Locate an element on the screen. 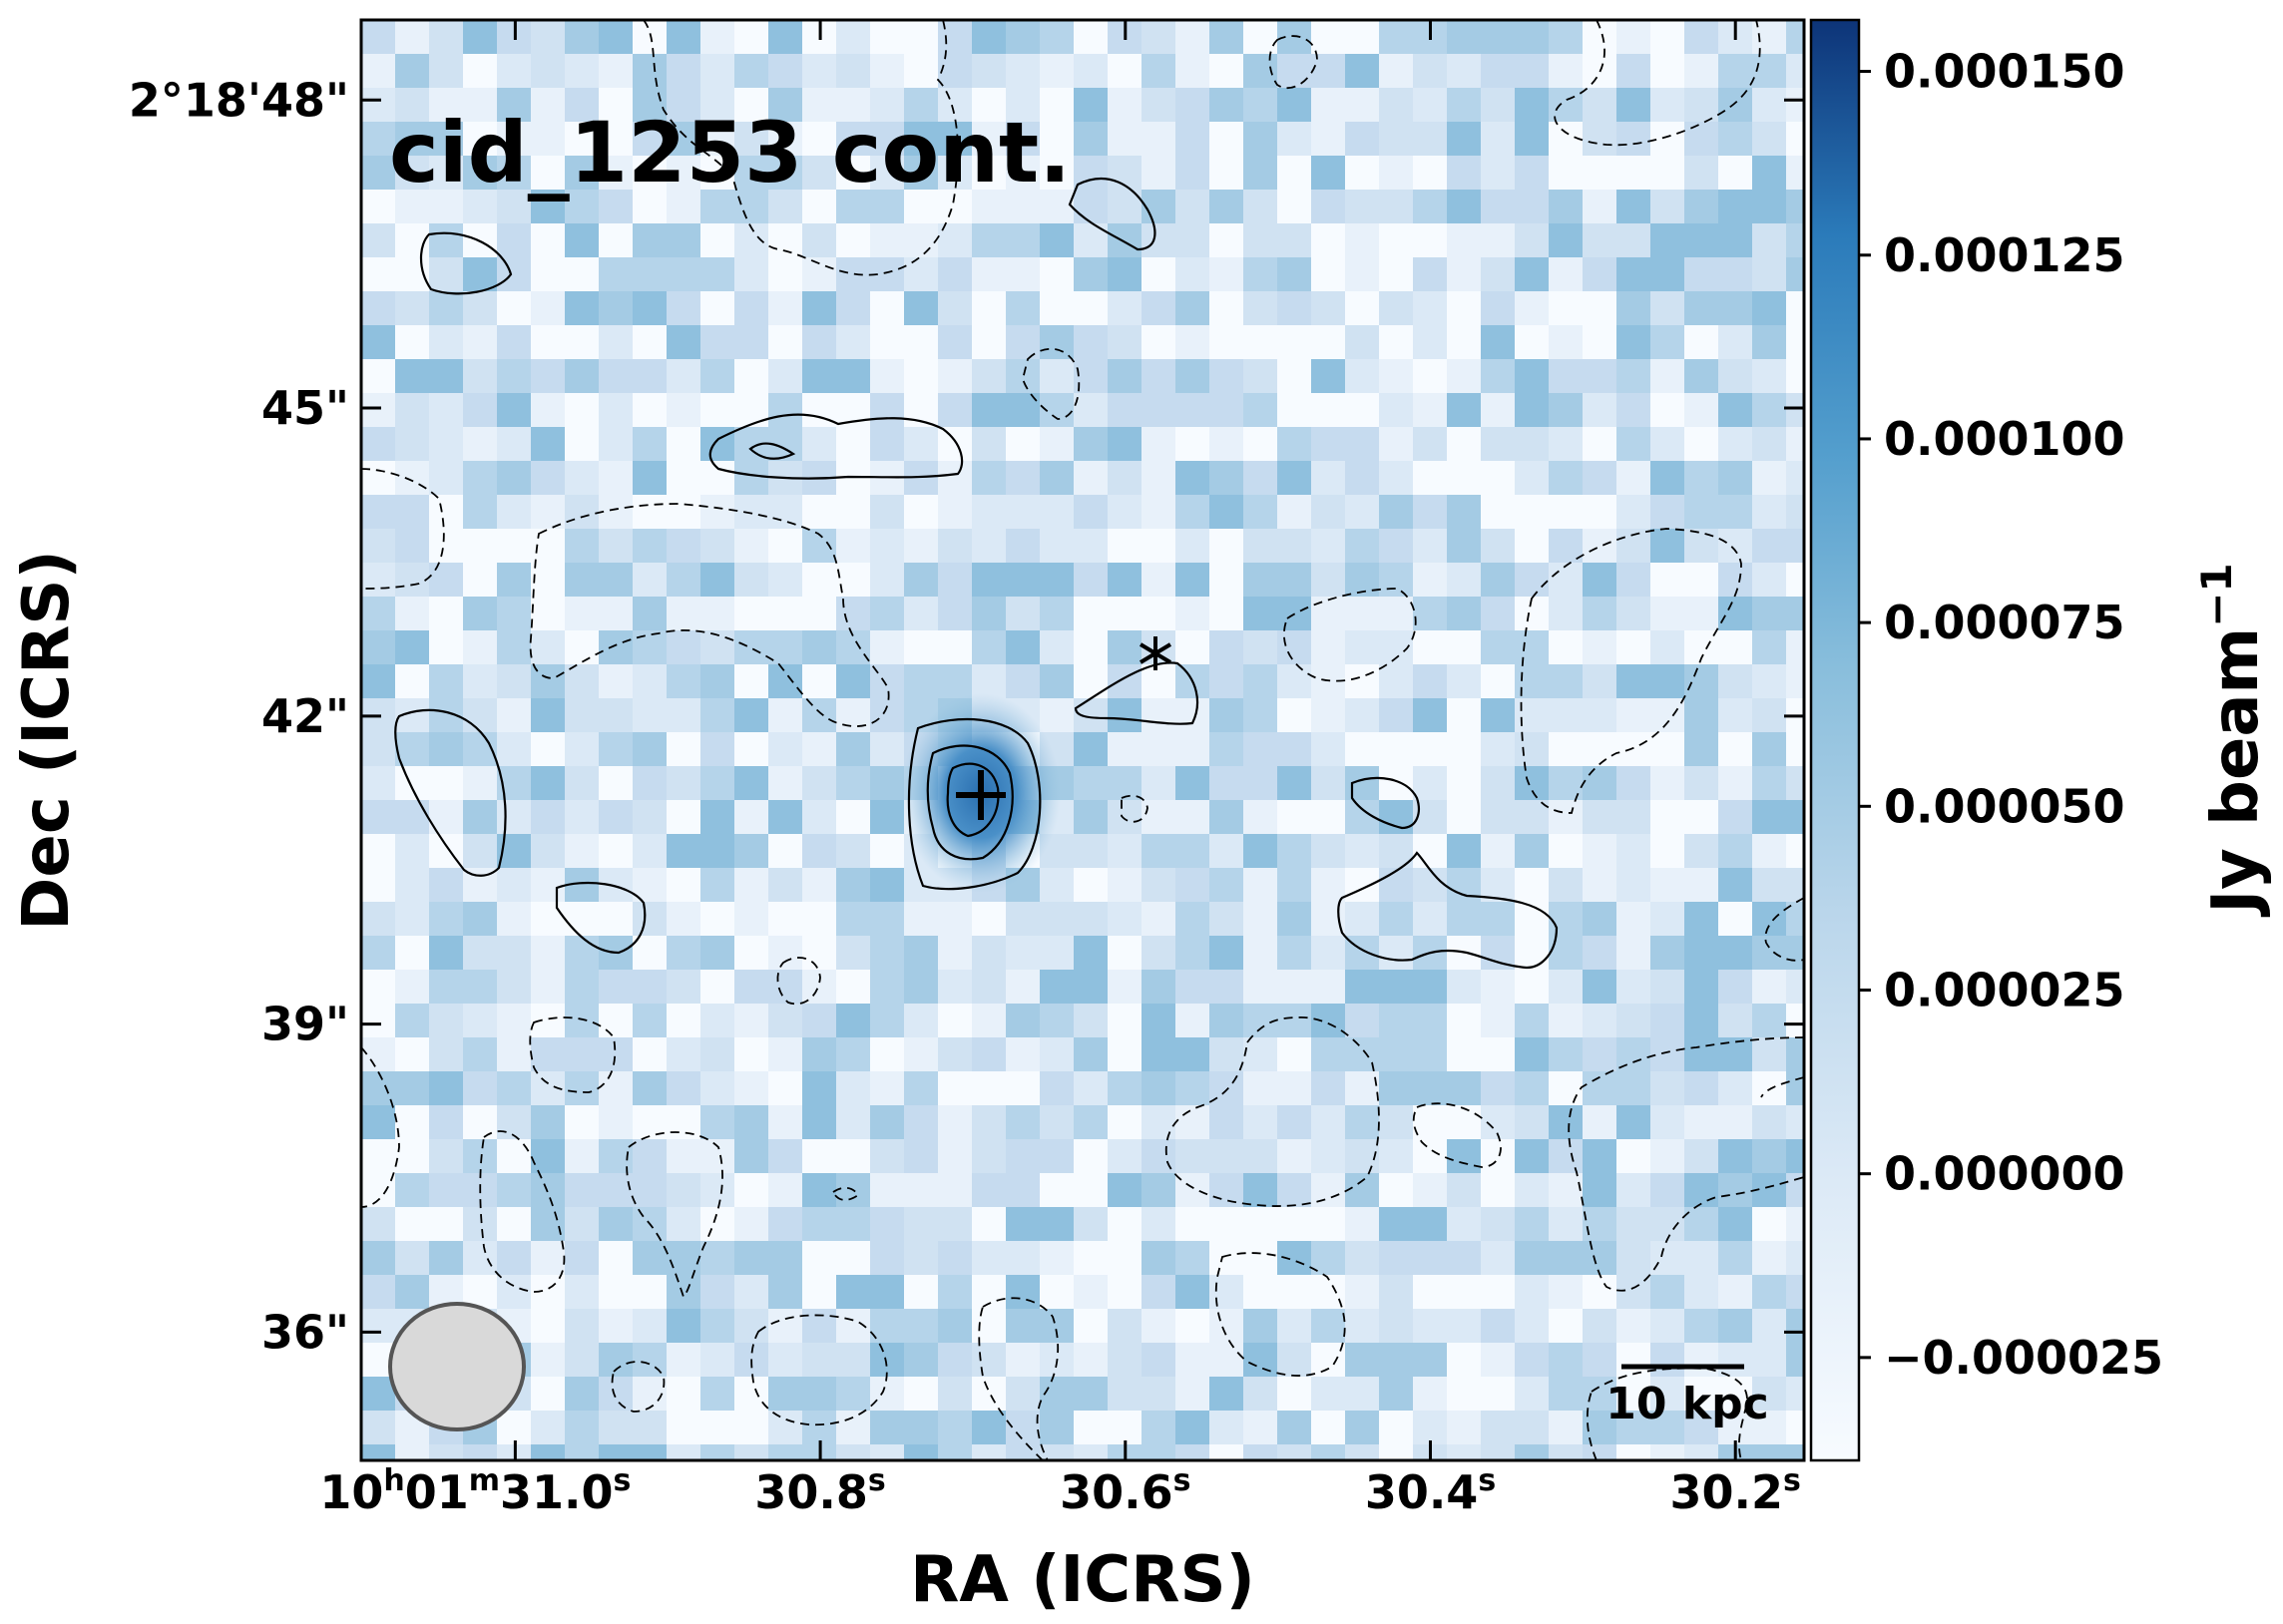 The image size is (2283, 1624). map-title: cid_1253 cont. is located at coordinates (730, 153).